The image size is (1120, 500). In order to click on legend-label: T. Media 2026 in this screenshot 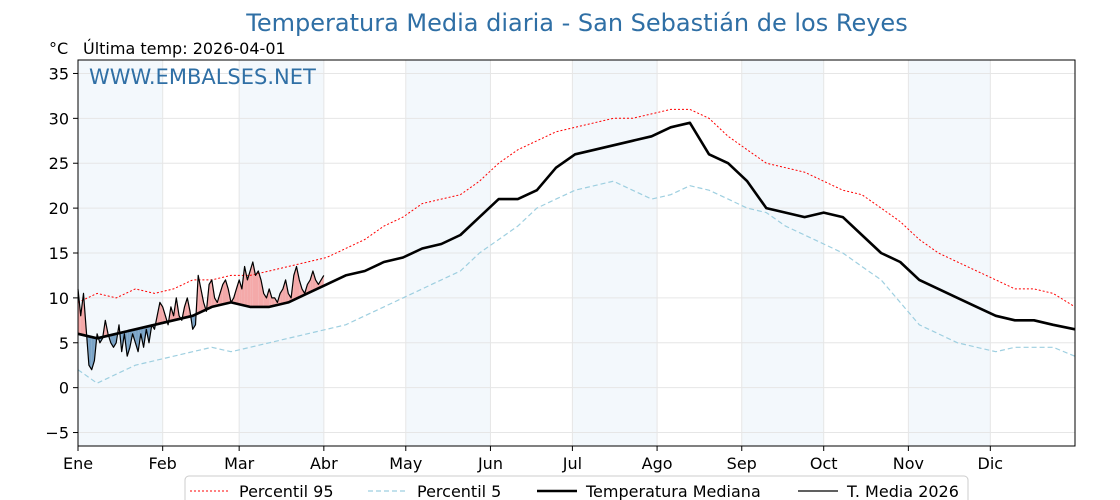, I will do `click(902, 491)`.